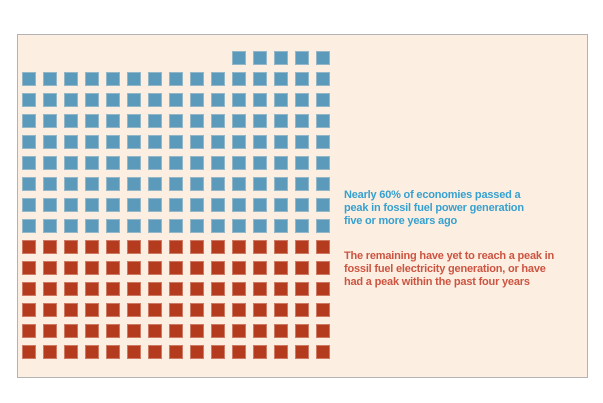 This screenshot has width=603, height=403. Describe the element at coordinates (434, 208) in the screenshot. I see `annotation-line: peak in fossil fuel power generation` at that location.